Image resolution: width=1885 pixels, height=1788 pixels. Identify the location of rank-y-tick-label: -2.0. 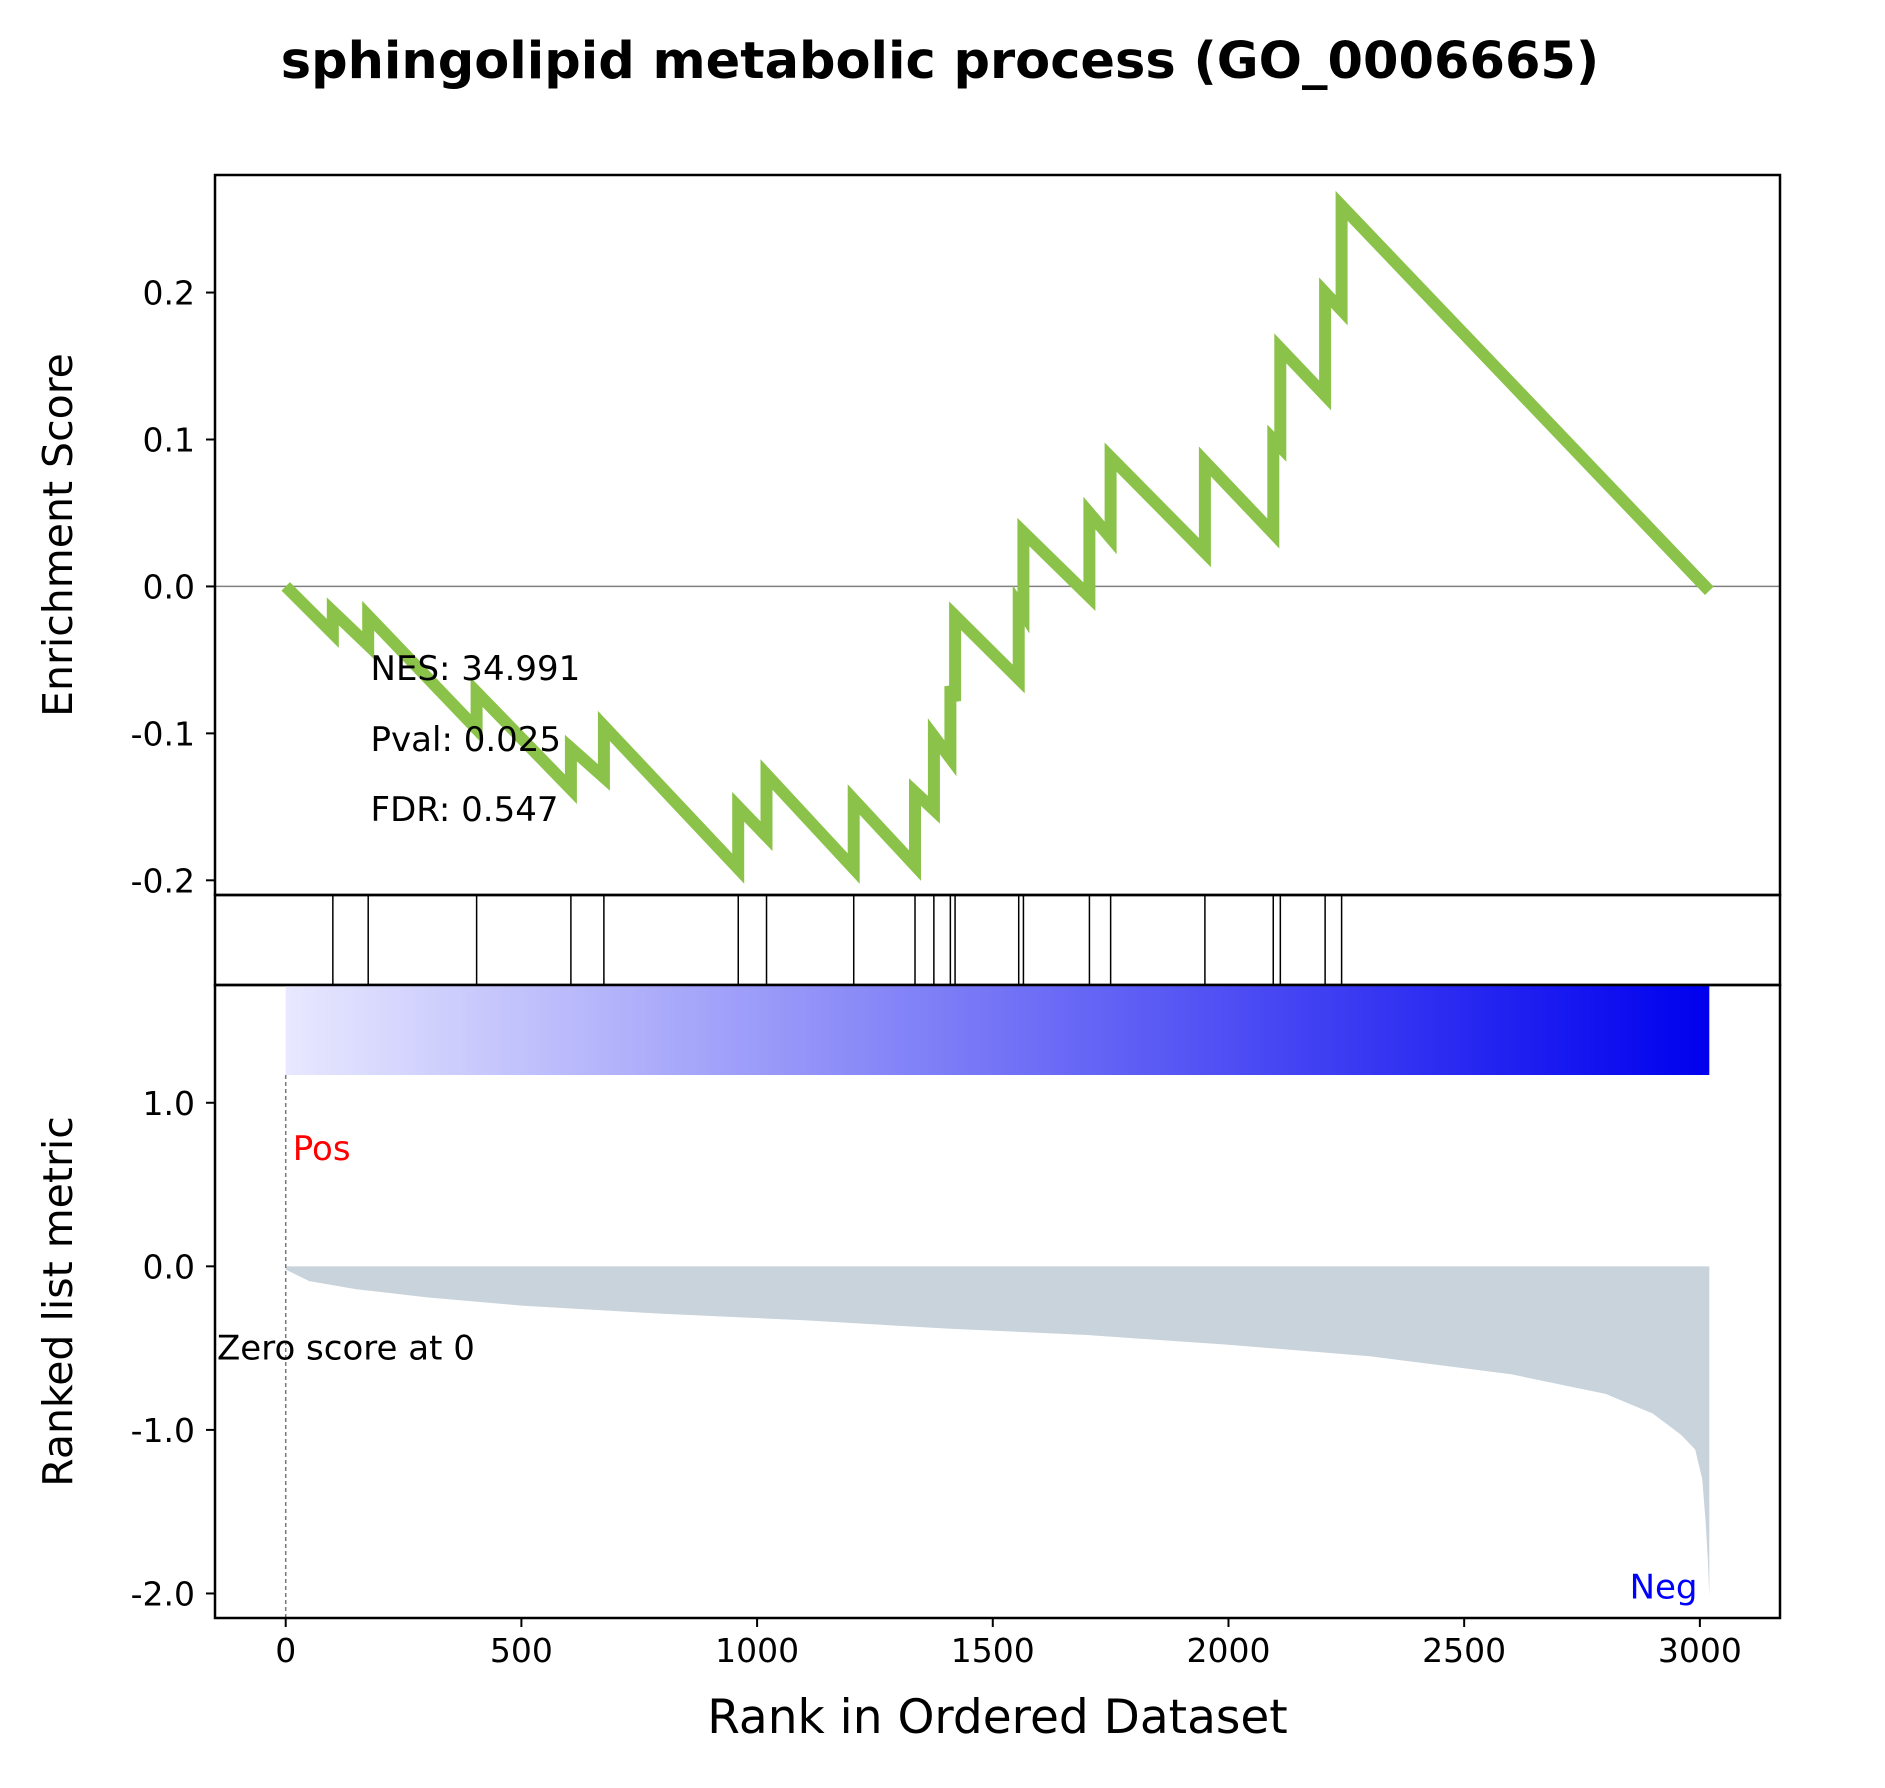
(163, 1593).